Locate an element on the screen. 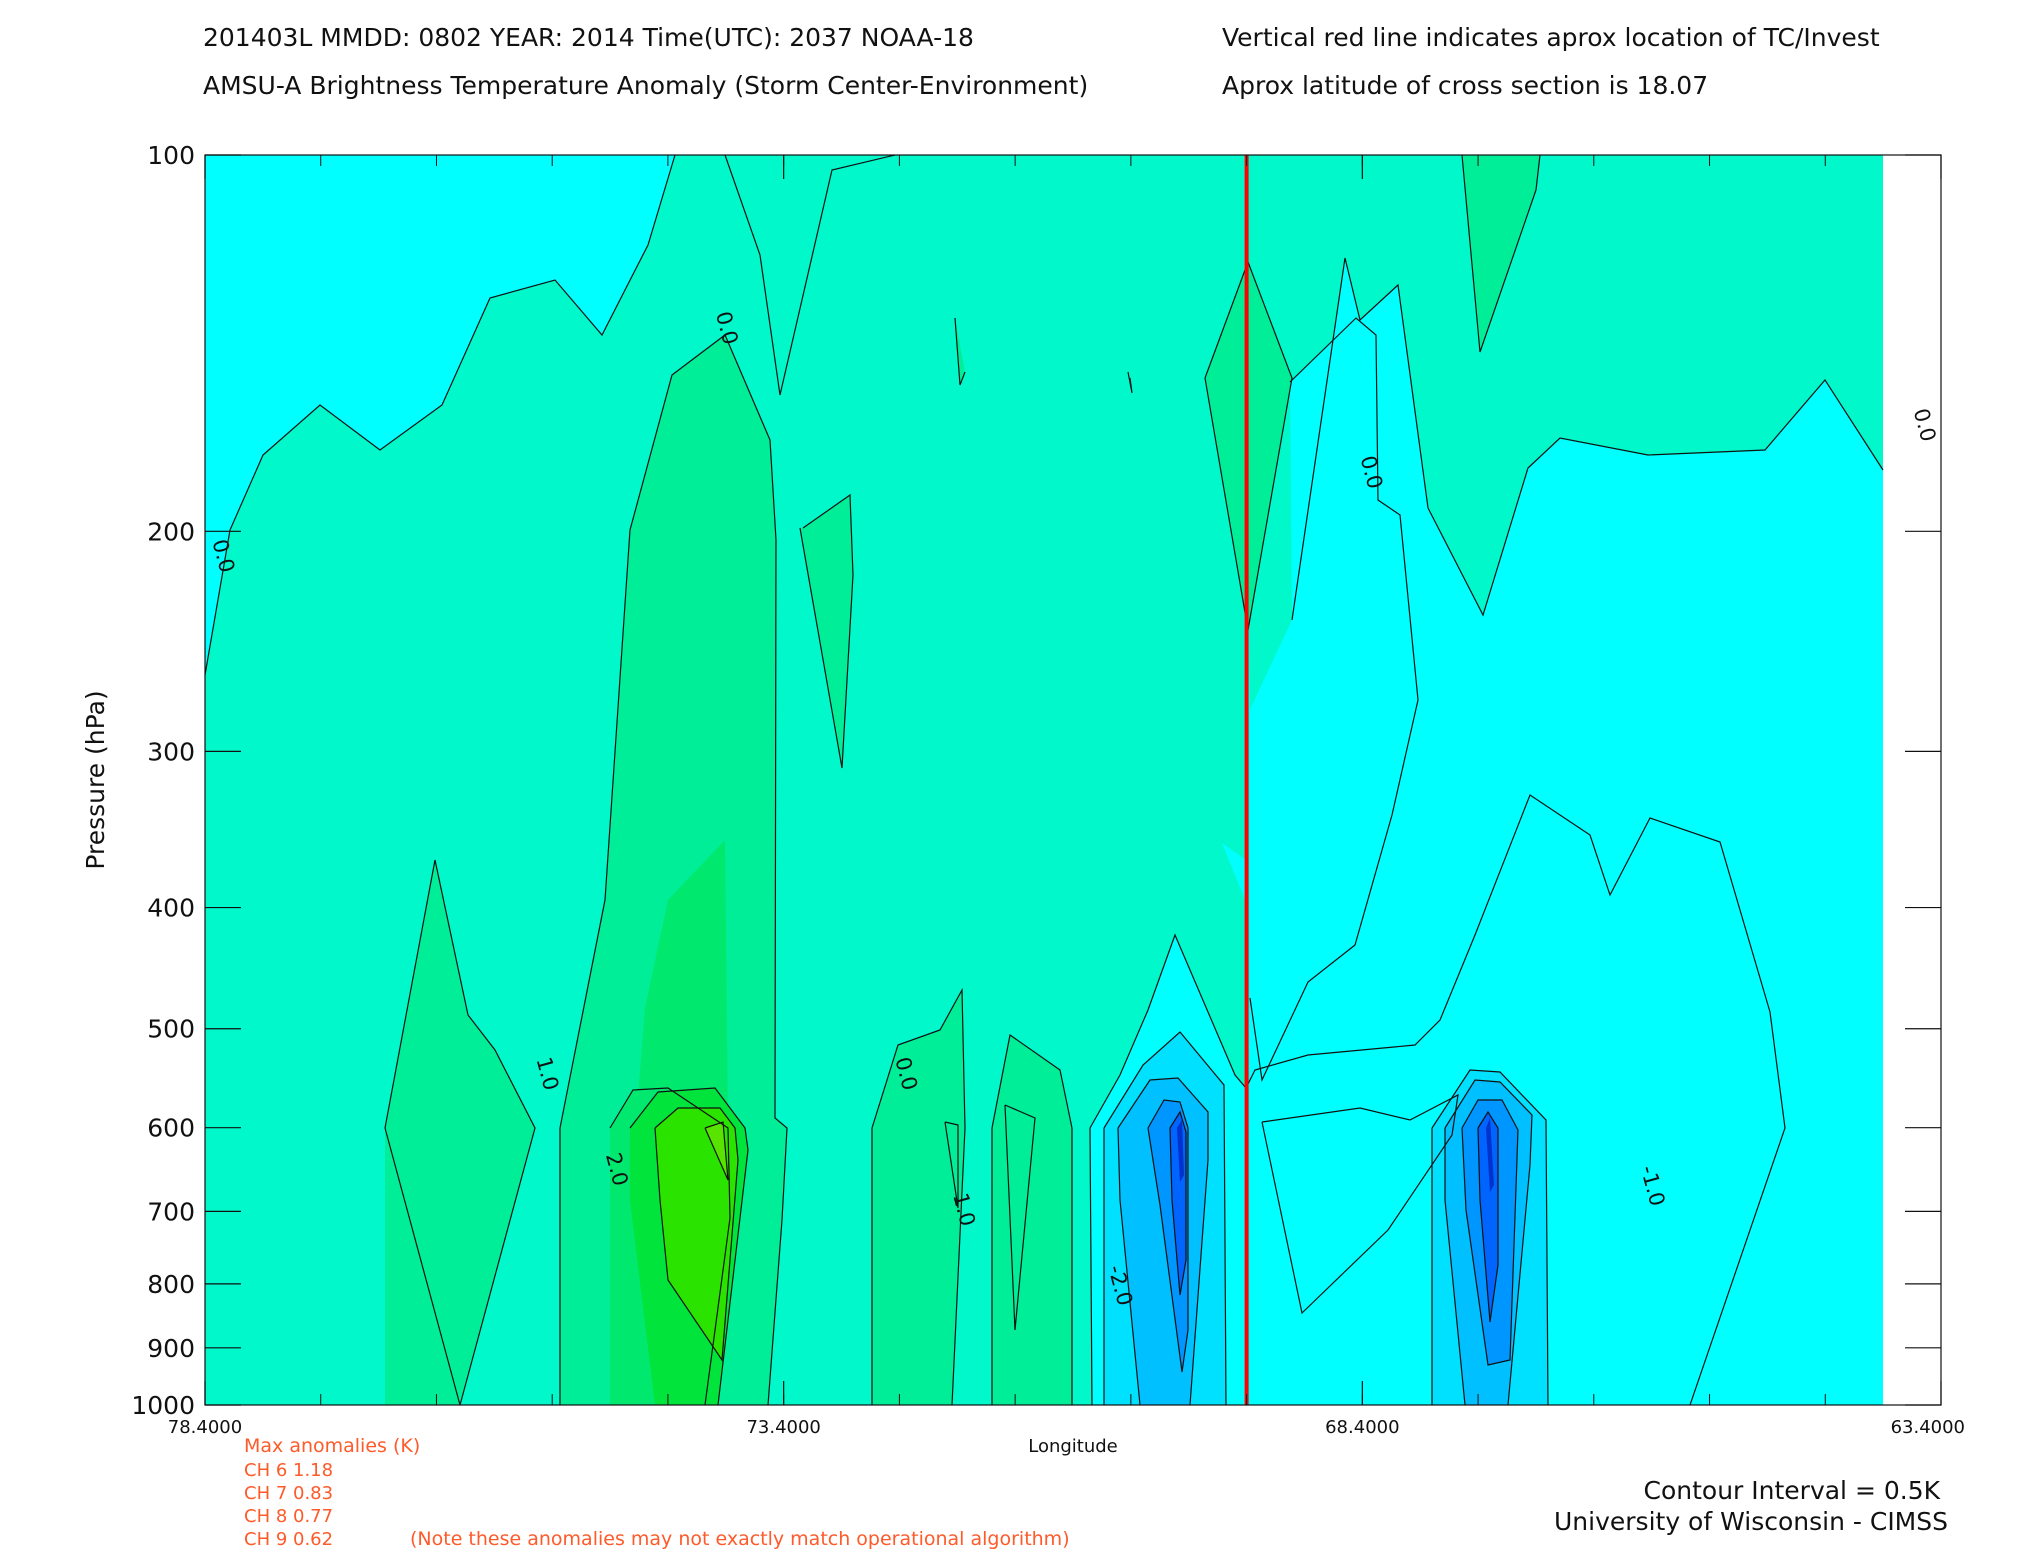 This screenshot has width=2025, height=1554. y-tick-label: 900 is located at coordinates (171, 1348).